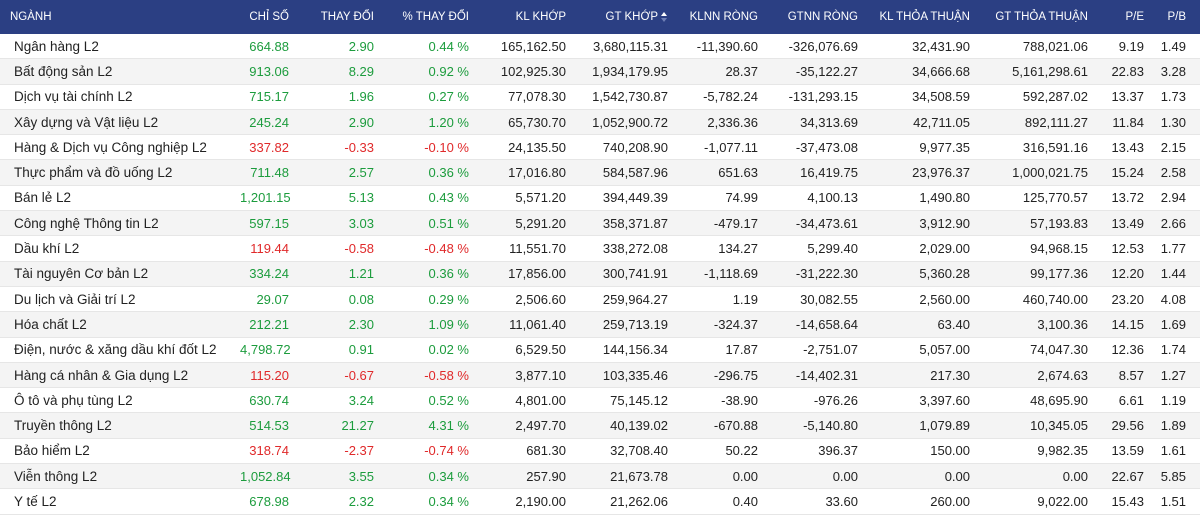 The image size is (1200, 515). I want to click on header-index: CHỈ SỐ, so click(264, 17).